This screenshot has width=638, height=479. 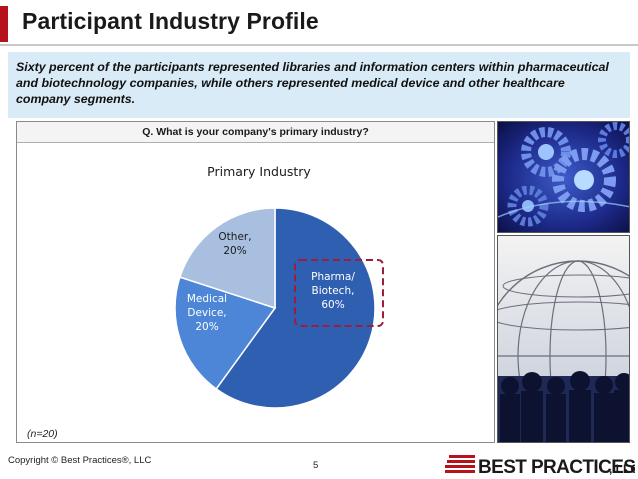 What do you see at coordinates (206, 313) in the screenshot?
I see `slice-label-1-line-1: Device,` at bounding box center [206, 313].